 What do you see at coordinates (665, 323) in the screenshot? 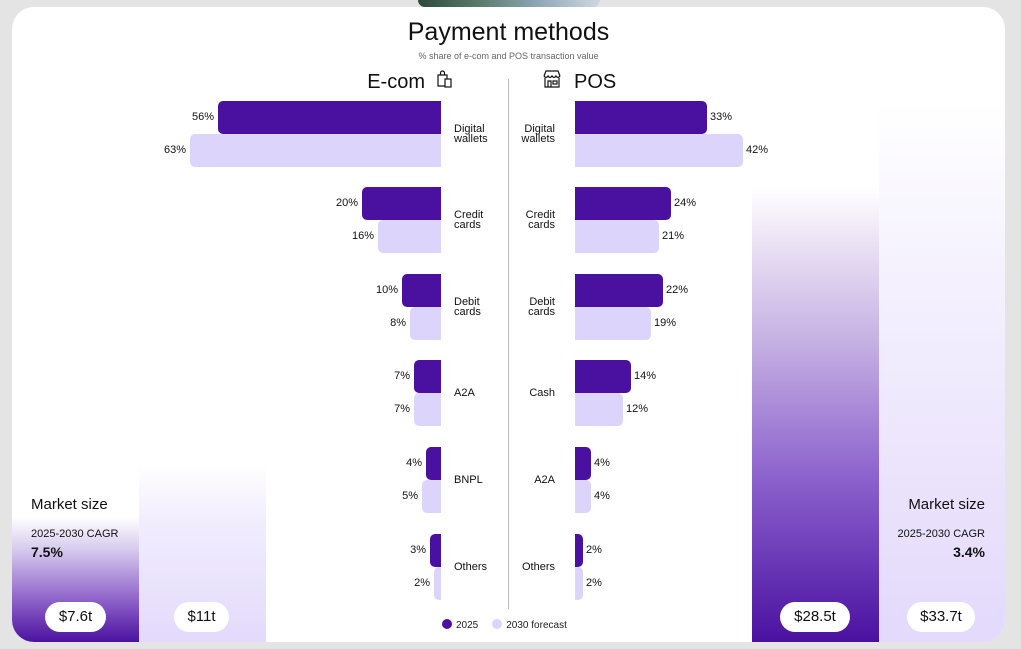
I see `pos-value-2030: 19%` at bounding box center [665, 323].